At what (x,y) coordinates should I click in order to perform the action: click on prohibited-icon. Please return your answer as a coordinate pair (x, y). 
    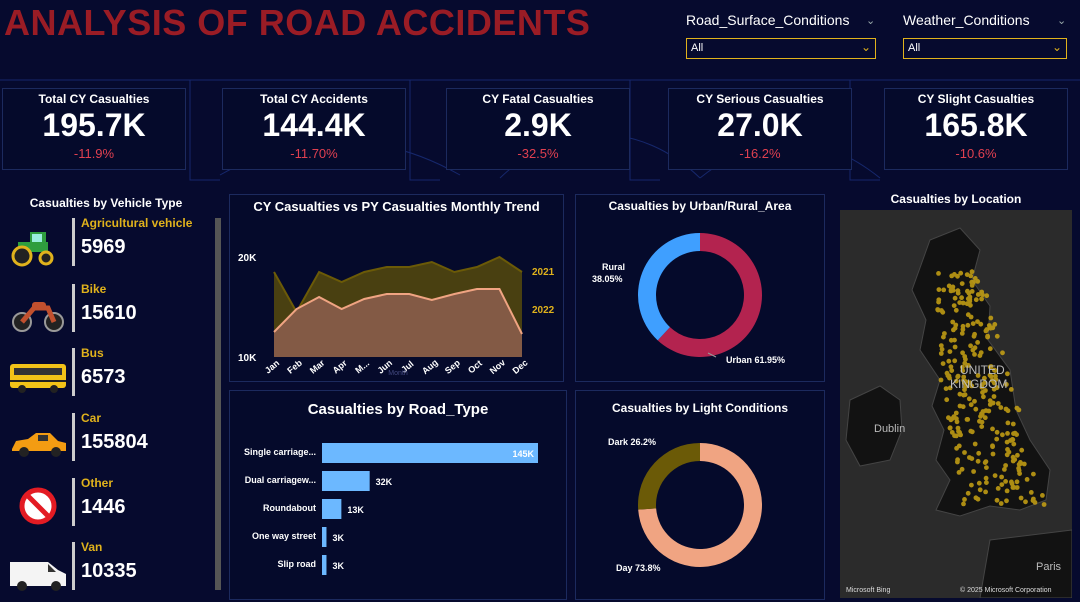
    Looking at the image, I should click on (38, 506).